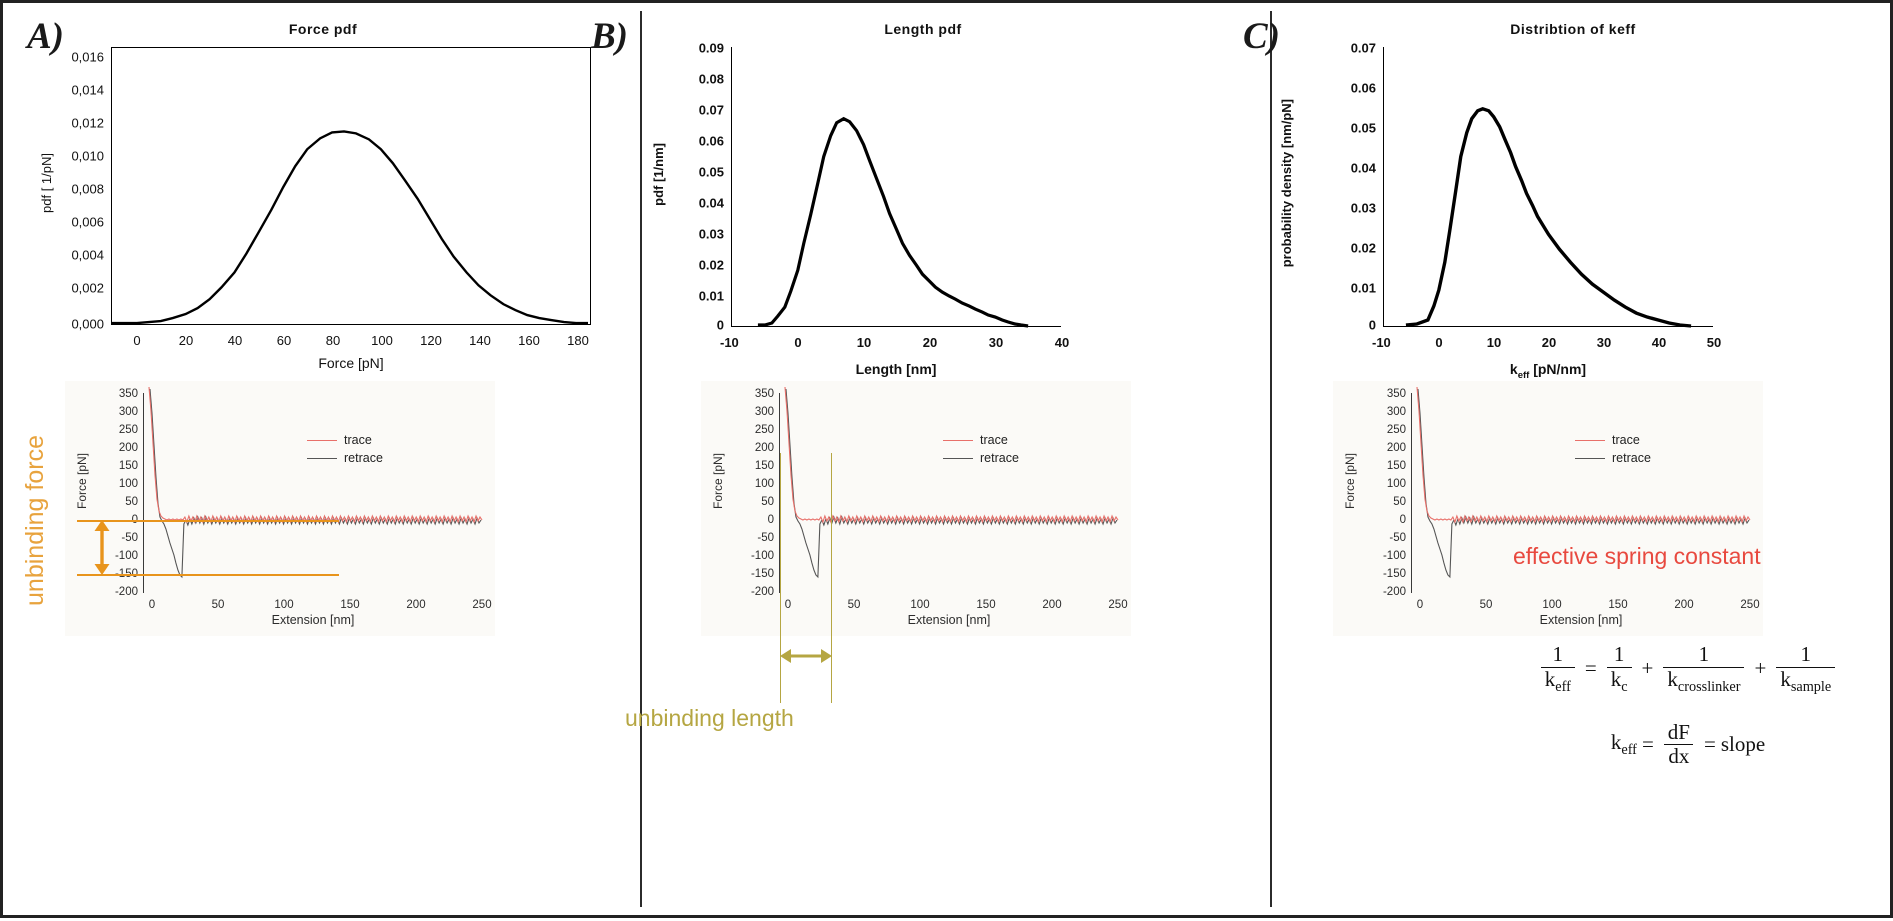  What do you see at coordinates (1261, 36) in the screenshot?
I see `panel-c-letter: C)` at bounding box center [1261, 36].